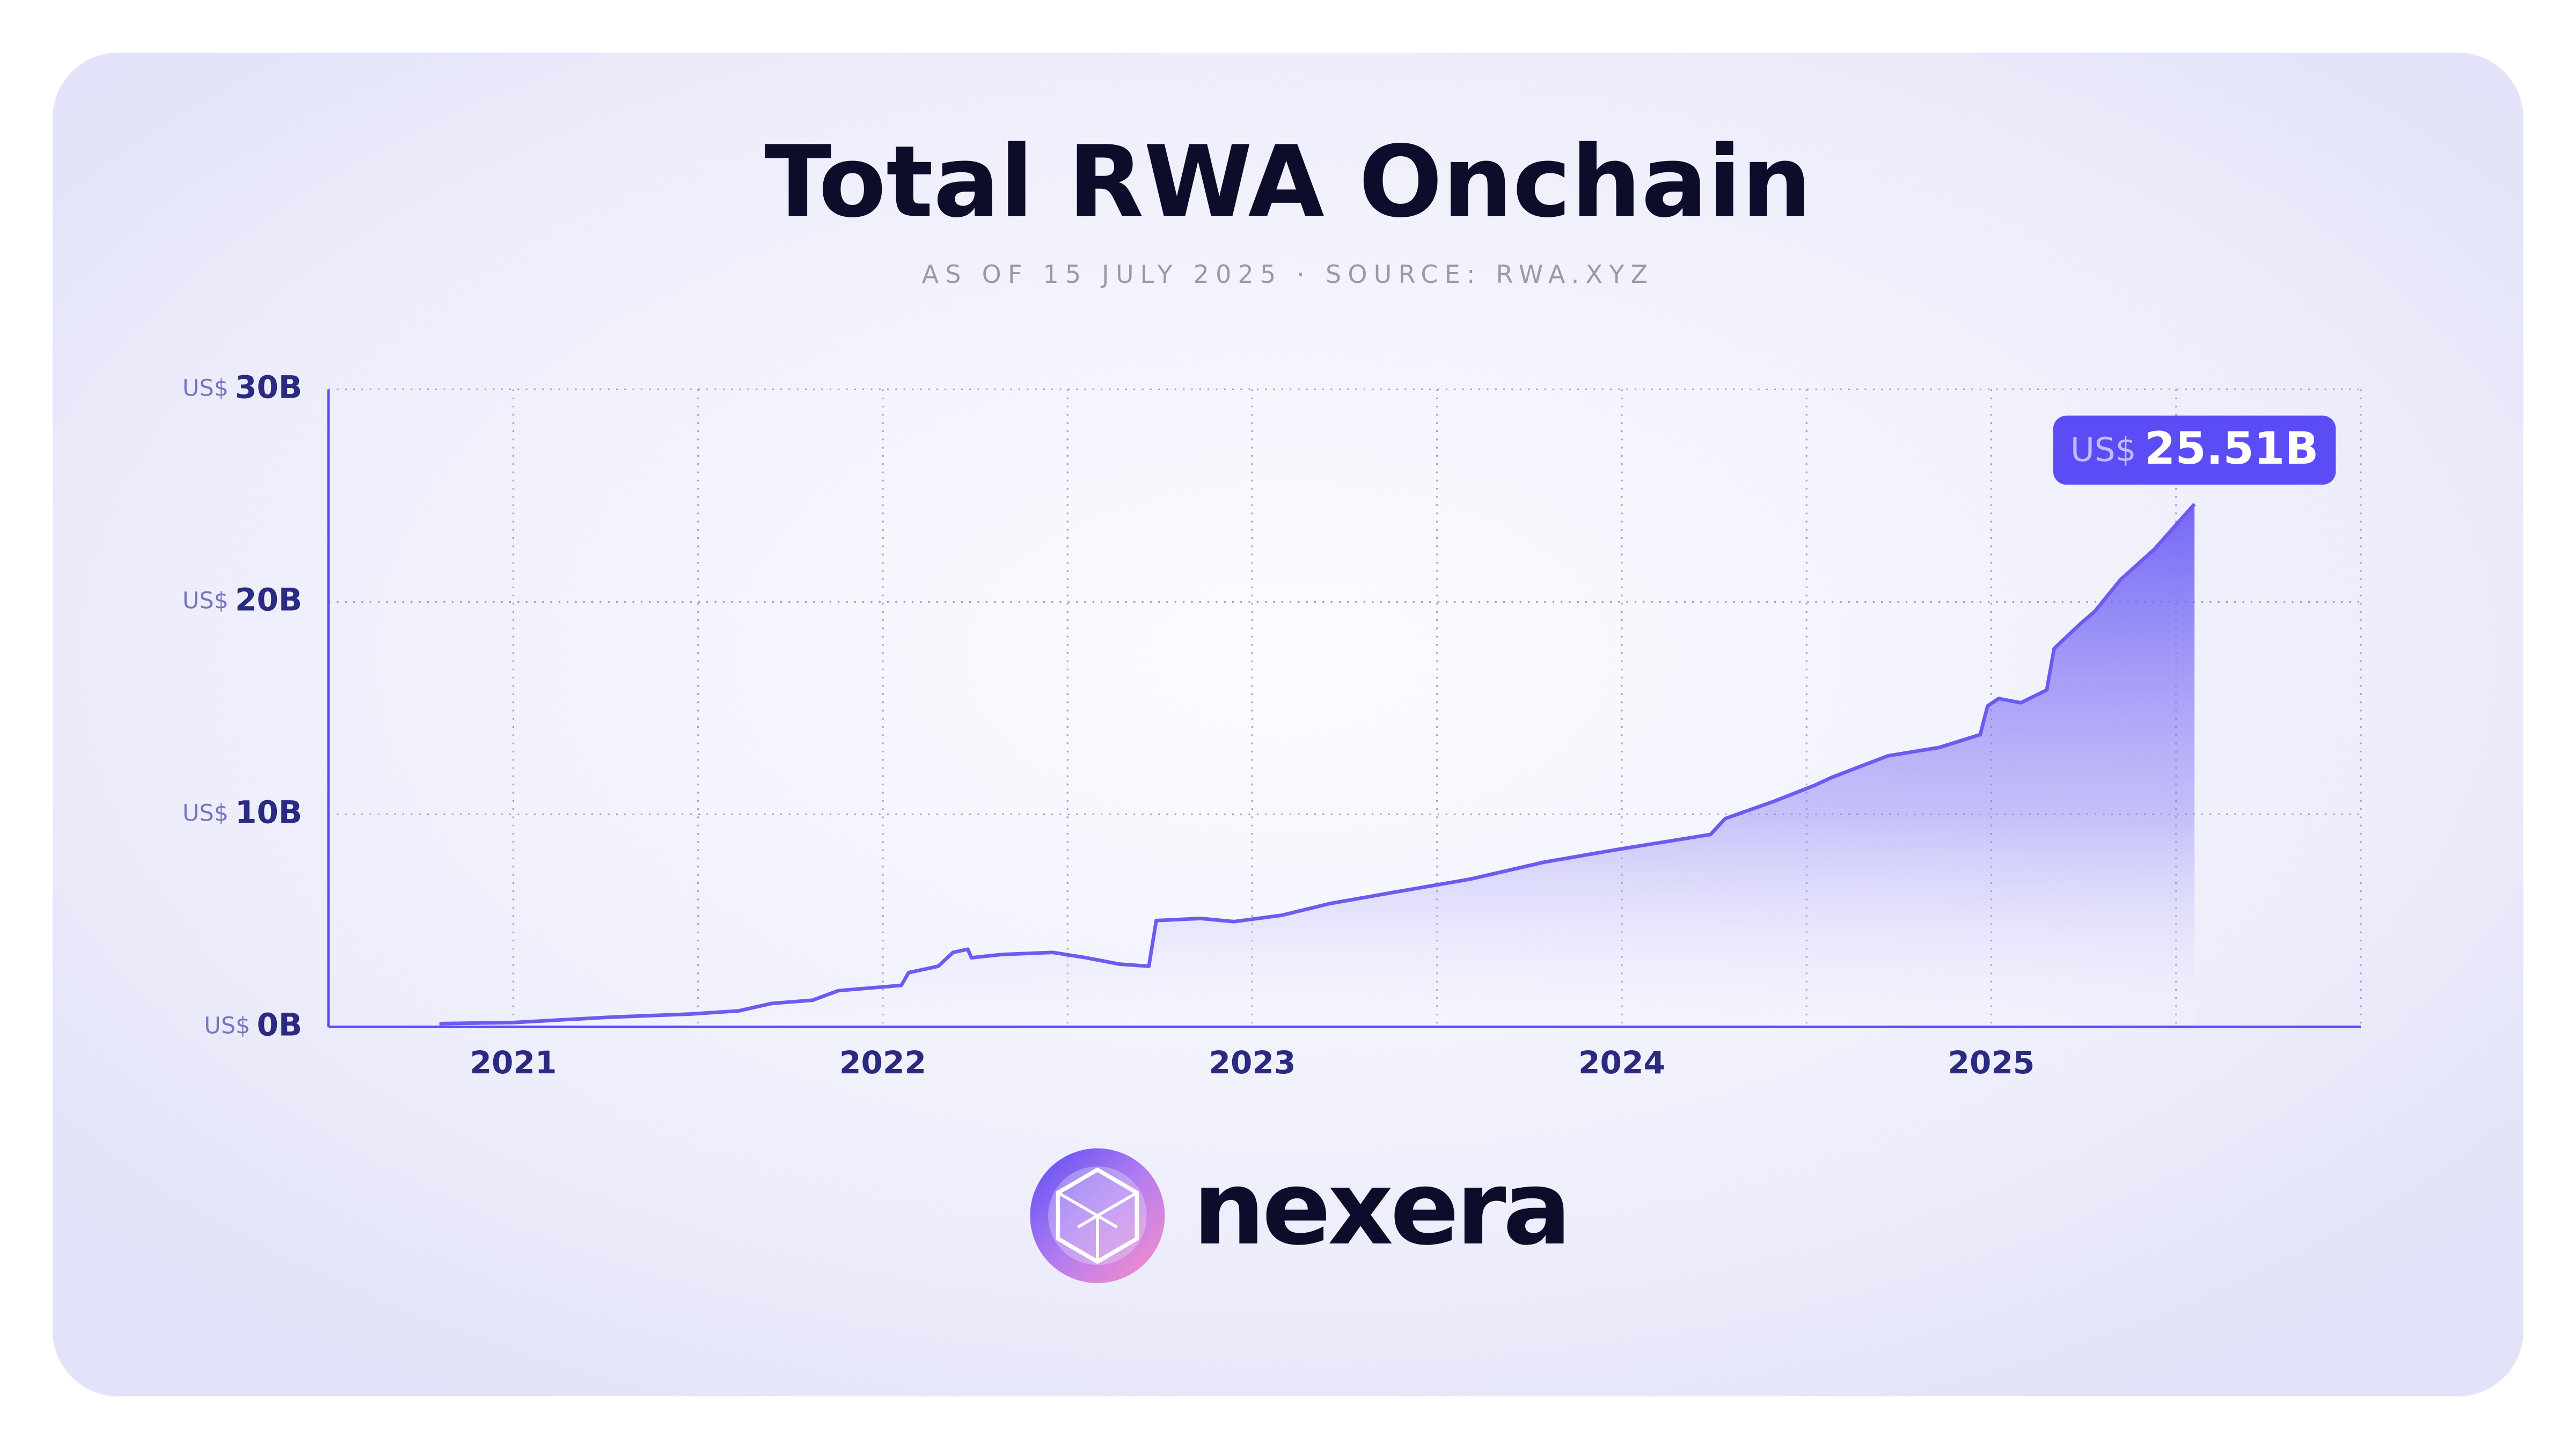 This screenshot has height=1449, width=2576. I want to click on y-tick-label: US$ 20B, so click(242, 600).